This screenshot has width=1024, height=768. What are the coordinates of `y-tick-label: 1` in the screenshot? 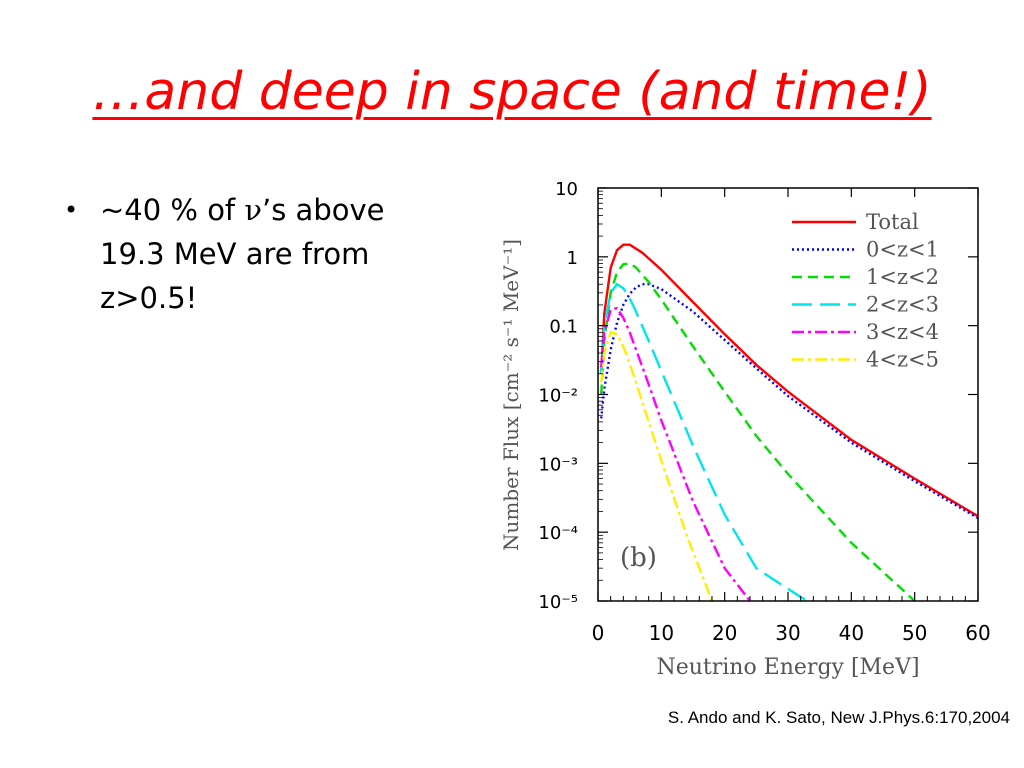 It's located at (572, 258).